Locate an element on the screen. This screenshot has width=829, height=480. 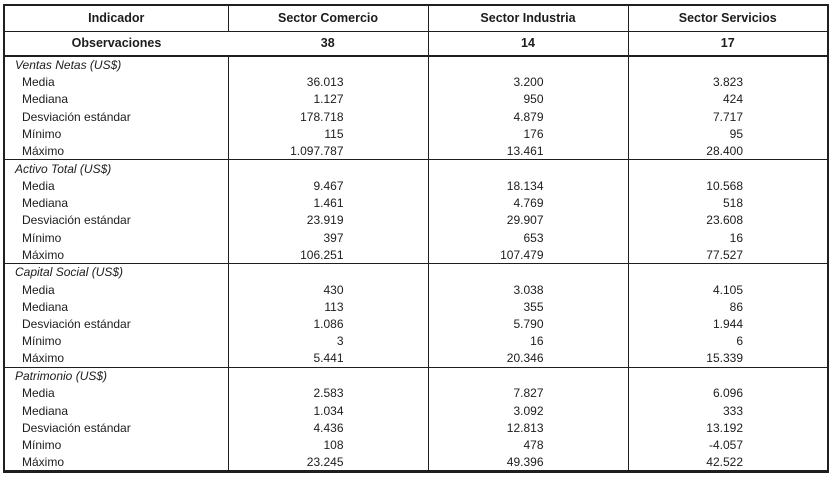
stat-row: Desviación estándar 1.086 5.790 1.944 is located at coordinates (416, 324).